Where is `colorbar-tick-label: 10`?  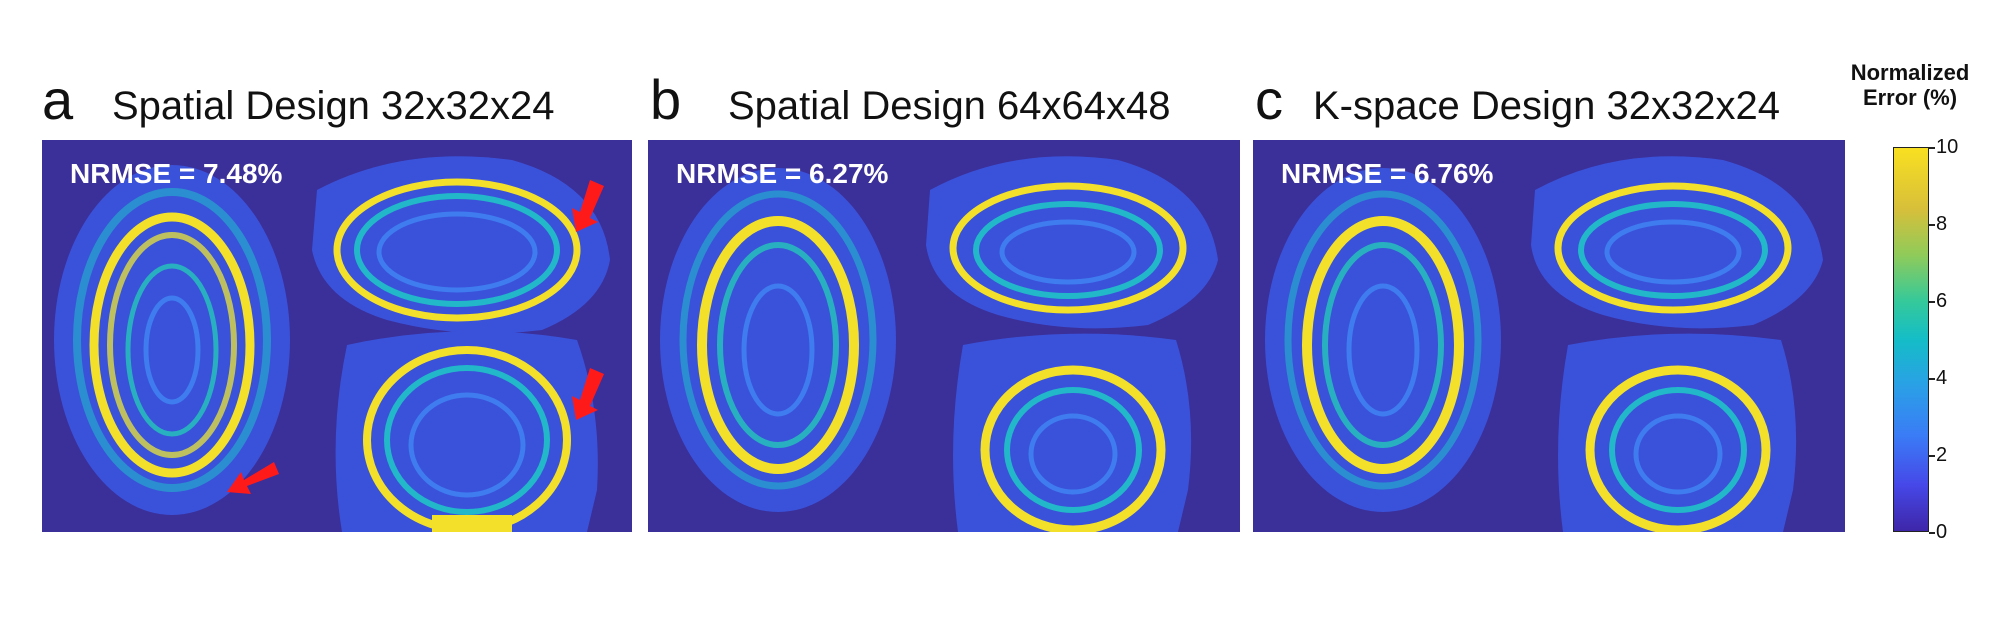 colorbar-tick-label: 10 is located at coordinates (1947, 147).